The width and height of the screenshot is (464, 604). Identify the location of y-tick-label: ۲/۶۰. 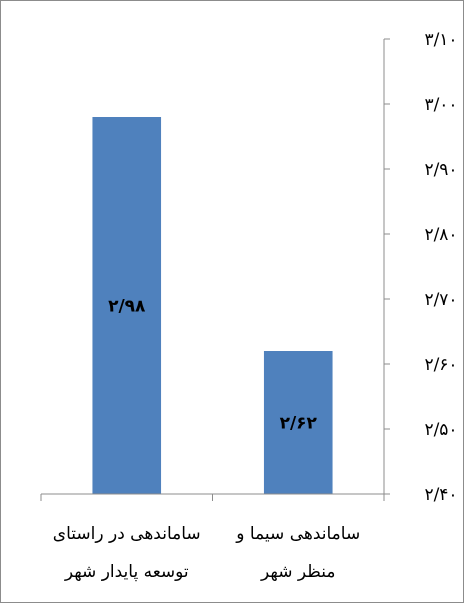
(440, 365).